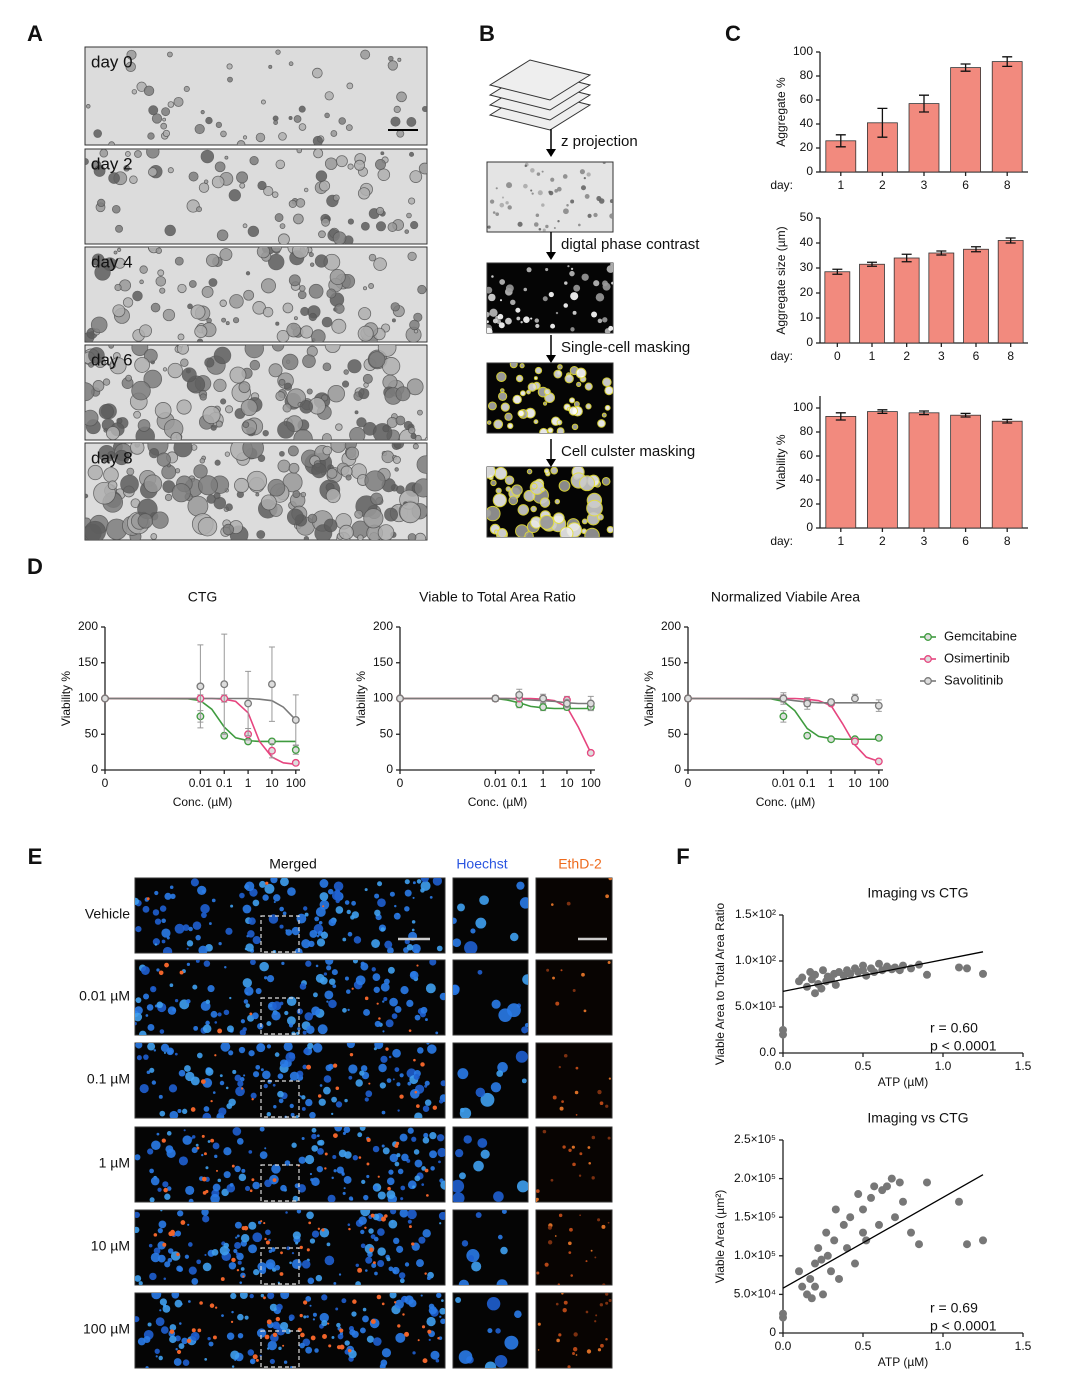 The height and width of the screenshot is (1379, 1080). What do you see at coordinates (1007, 541) in the screenshot?
I see `x-tick-label: 8` at bounding box center [1007, 541].